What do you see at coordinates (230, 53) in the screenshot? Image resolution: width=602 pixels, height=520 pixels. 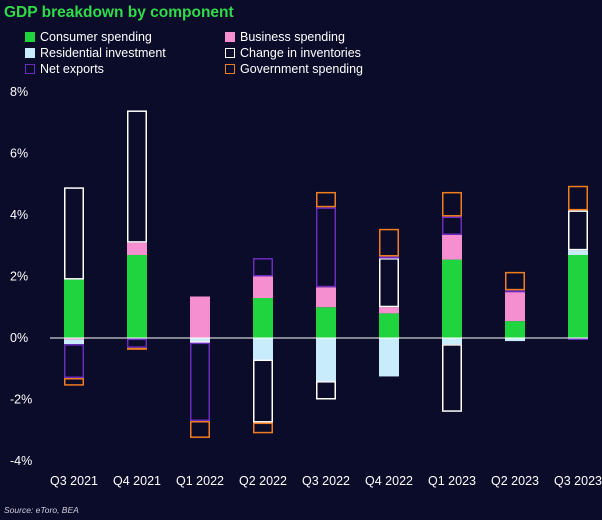 I see `legend-swatch-inventories` at bounding box center [230, 53].